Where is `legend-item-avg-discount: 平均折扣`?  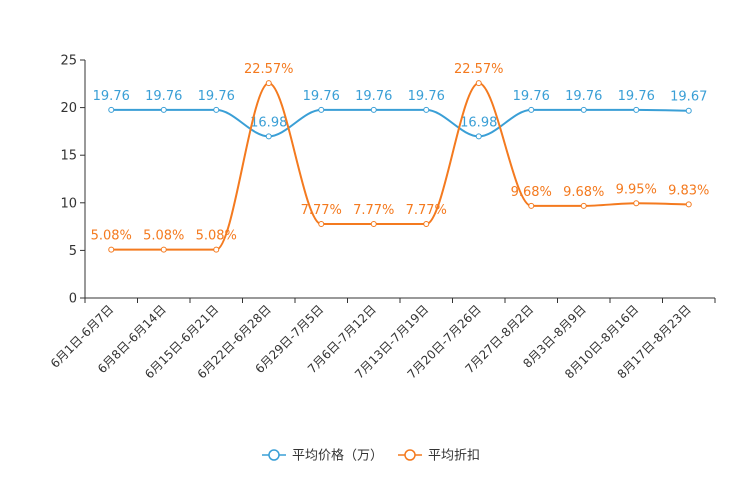
legend-item-avg-discount: 平均折扣 is located at coordinates (439, 456).